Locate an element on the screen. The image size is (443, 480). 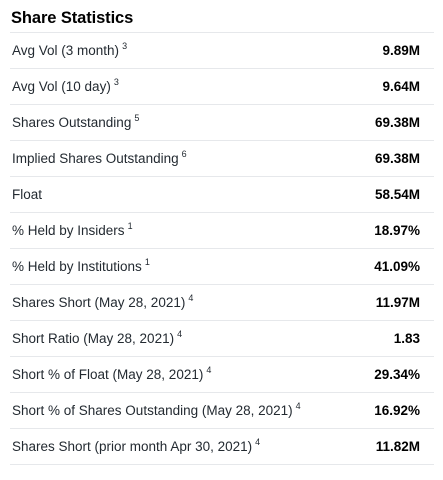
row-label-text: Short Ratio (May 28, 2021) is located at coordinates (93, 338).